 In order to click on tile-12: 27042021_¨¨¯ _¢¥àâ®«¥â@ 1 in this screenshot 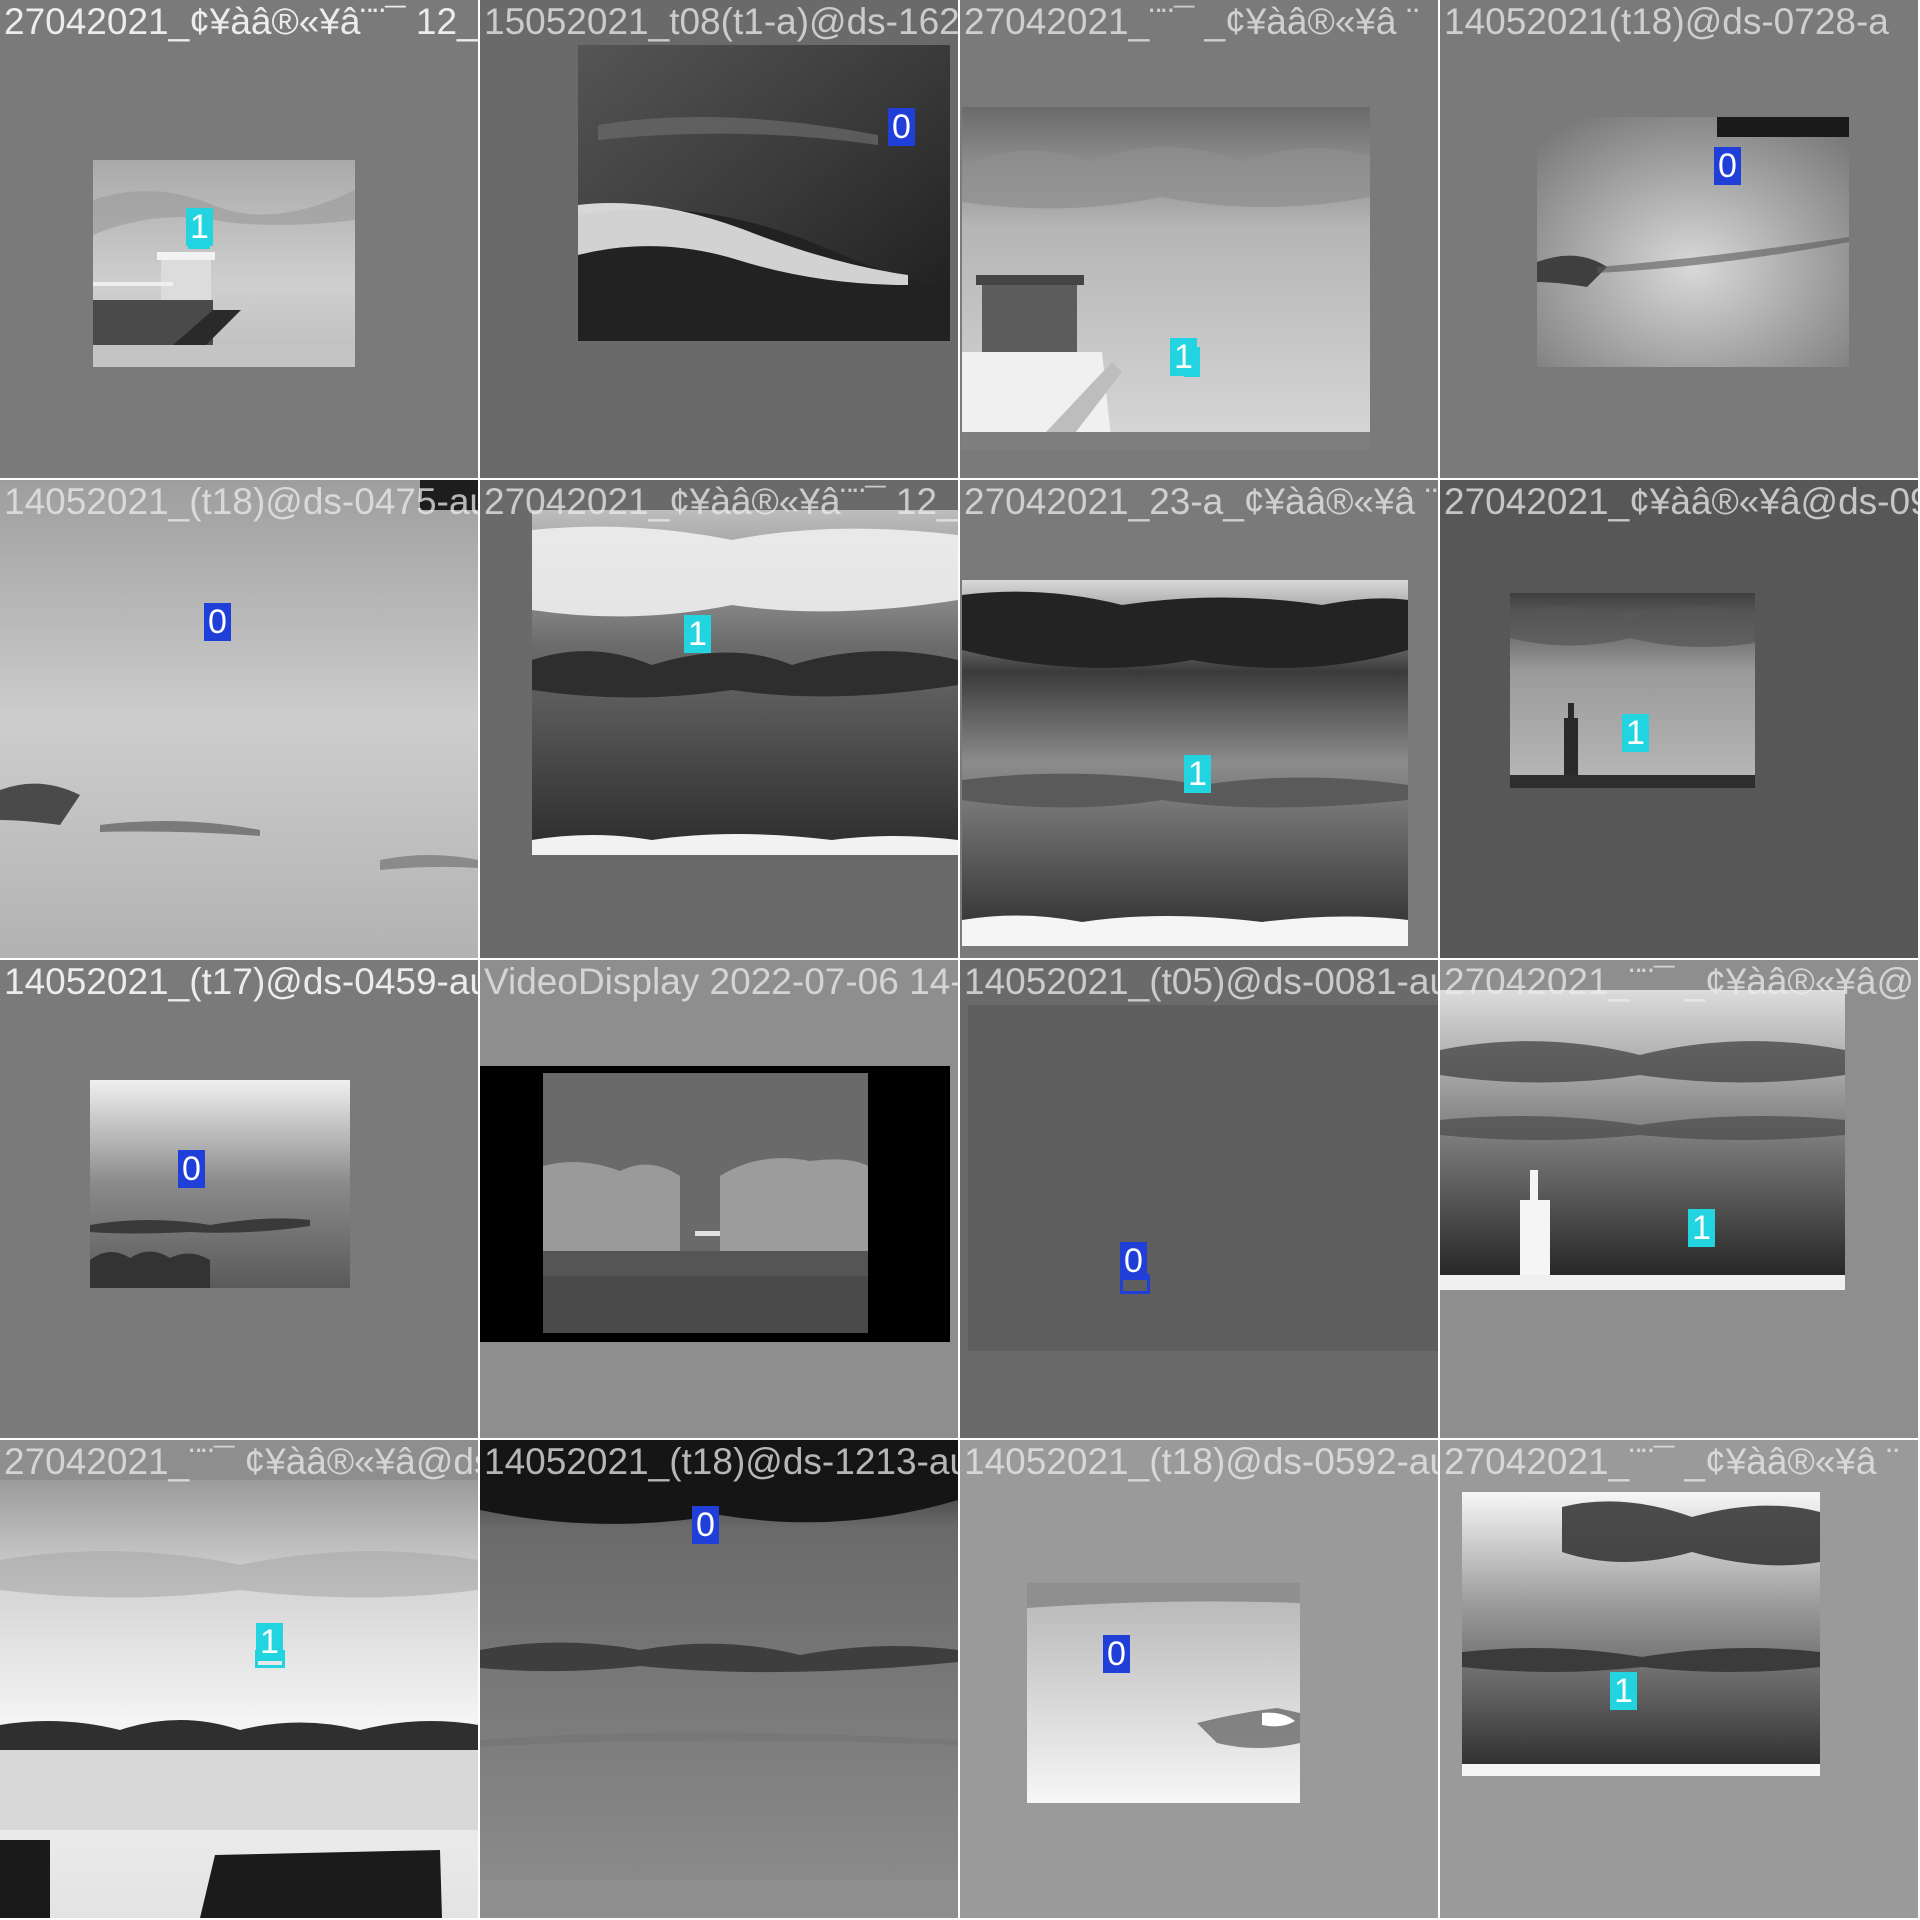, I will do `click(1680, 1200)`.